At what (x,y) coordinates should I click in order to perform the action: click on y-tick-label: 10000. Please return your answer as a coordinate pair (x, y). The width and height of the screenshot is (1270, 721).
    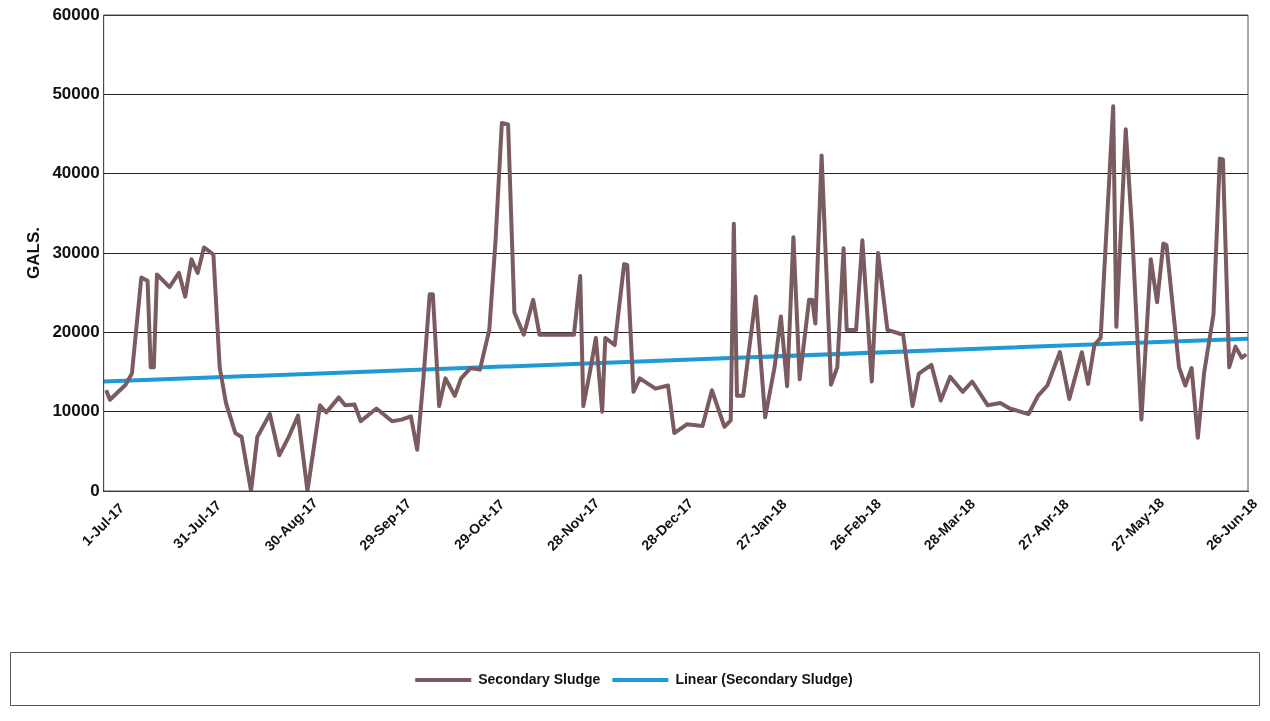
    Looking at the image, I should click on (76, 411).